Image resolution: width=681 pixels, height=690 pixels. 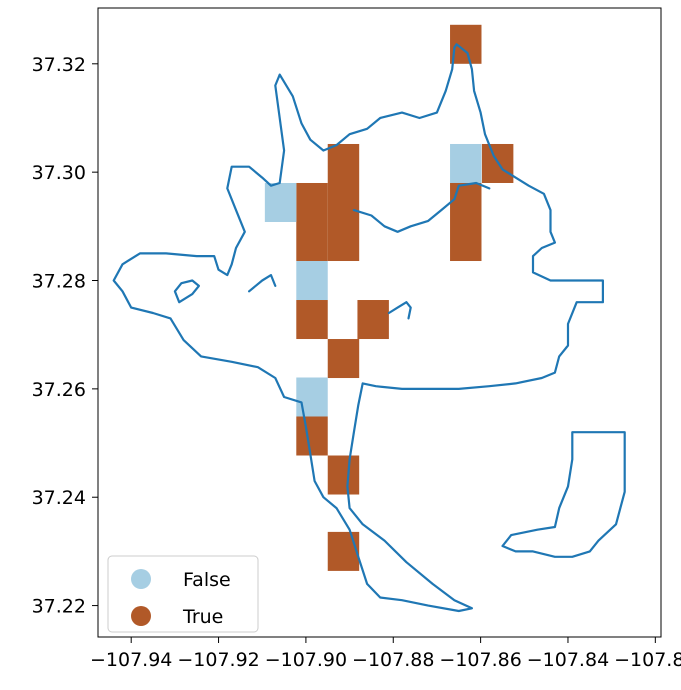 I want to click on legend-label-false: False, so click(x=207, y=580).